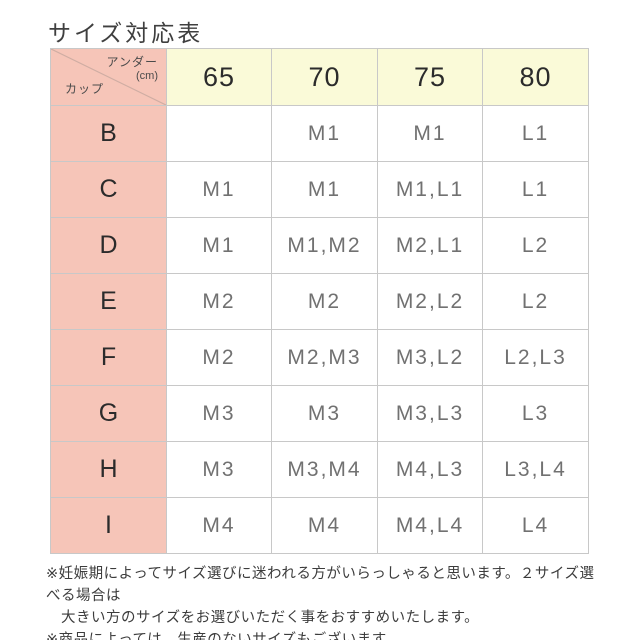  What do you see at coordinates (108, 133) in the screenshot?
I see `cup-label: B` at bounding box center [108, 133].